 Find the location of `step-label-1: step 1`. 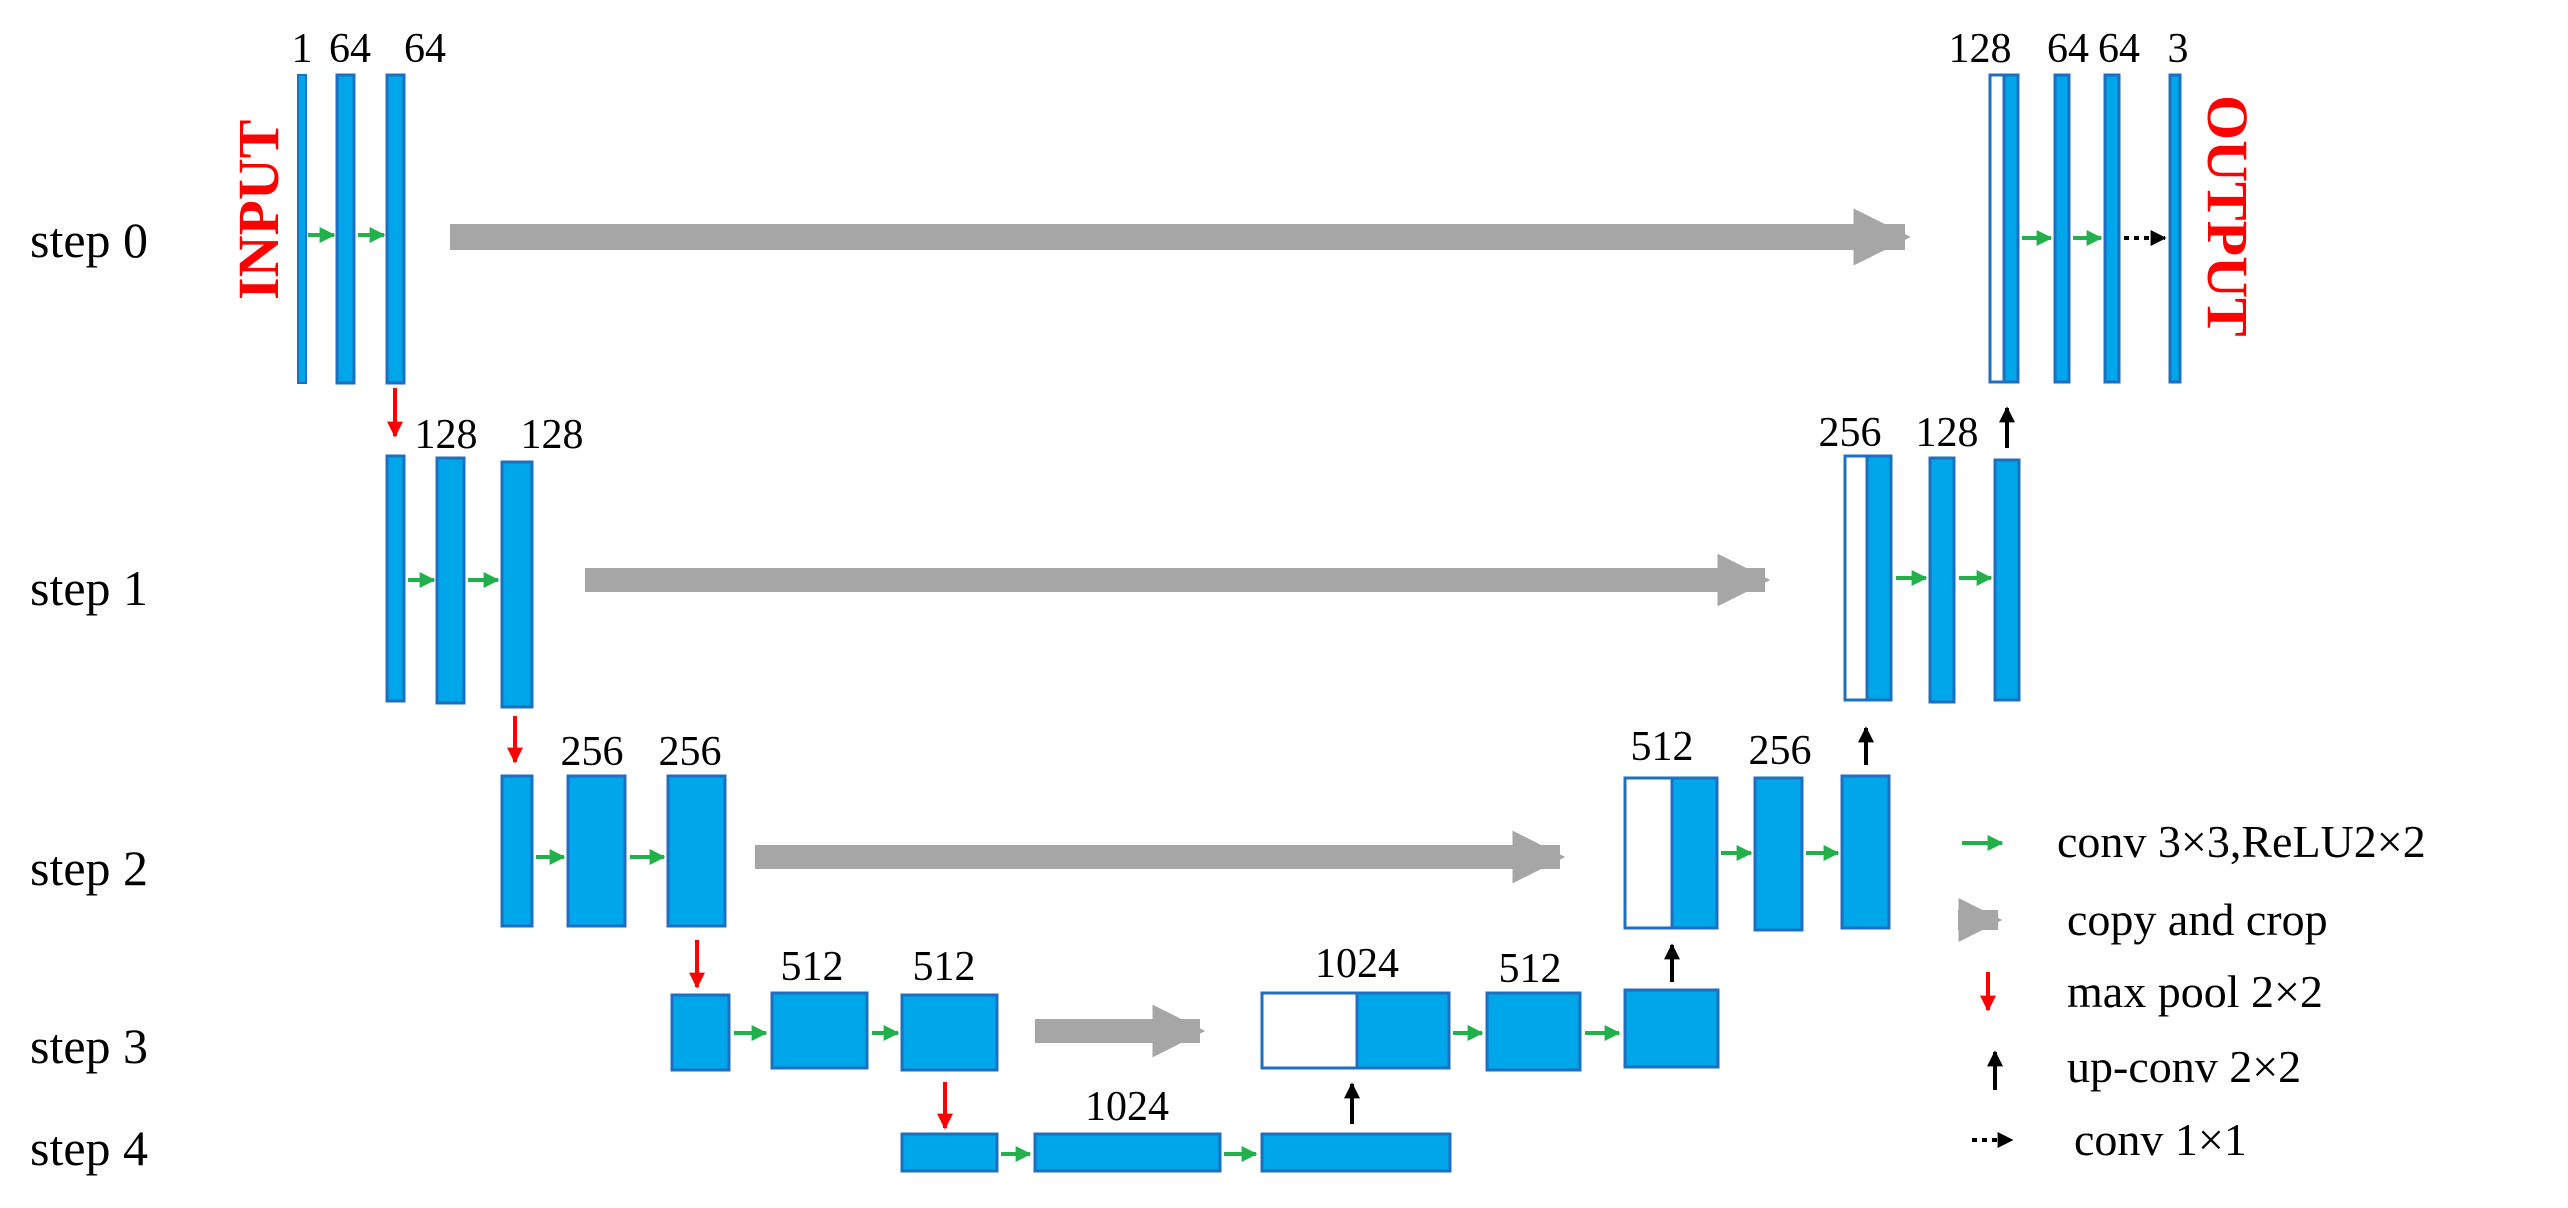

step-label-1: step 1 is located at coordinates (89, 588).